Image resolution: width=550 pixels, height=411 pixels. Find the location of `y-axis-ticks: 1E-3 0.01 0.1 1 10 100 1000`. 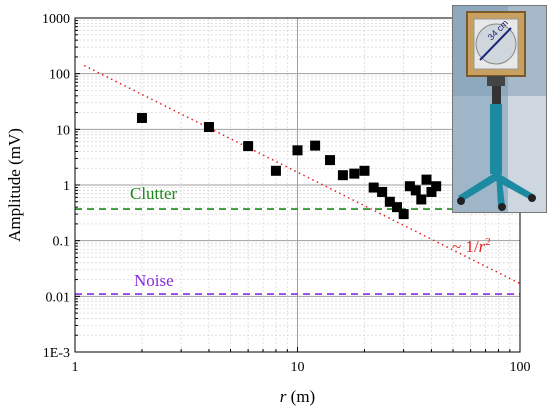

y-axis-ticks: 1E-3 0.01 0.1 1 10 100 1000 is located at coordinates (61, 186).